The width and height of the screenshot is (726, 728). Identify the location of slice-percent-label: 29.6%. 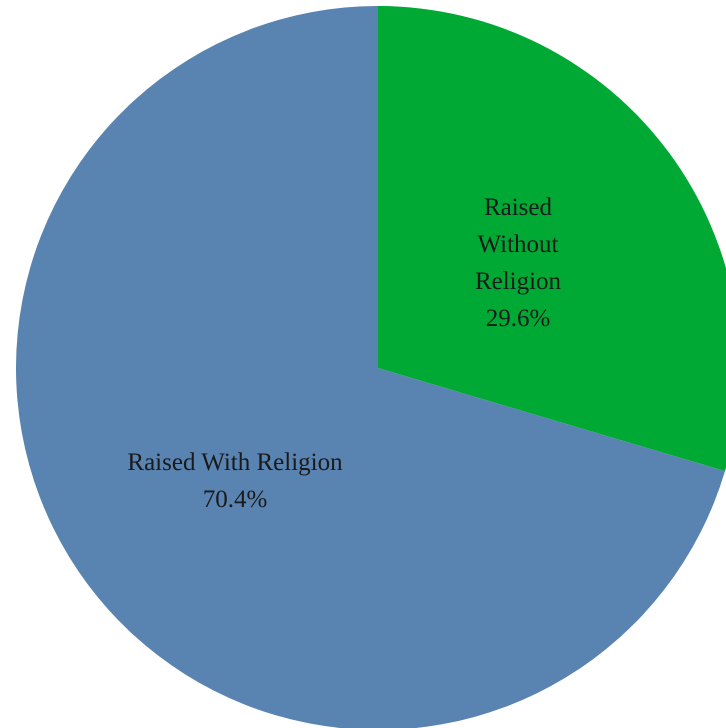
(518, 318).